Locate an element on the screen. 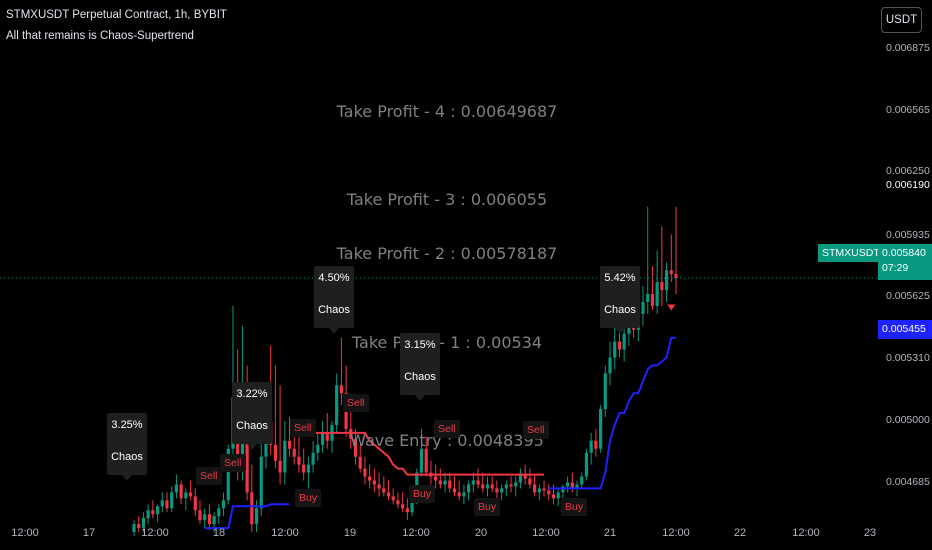 The image size is (932, 550). x-tick: 18 is located at coordinates (219, 533).